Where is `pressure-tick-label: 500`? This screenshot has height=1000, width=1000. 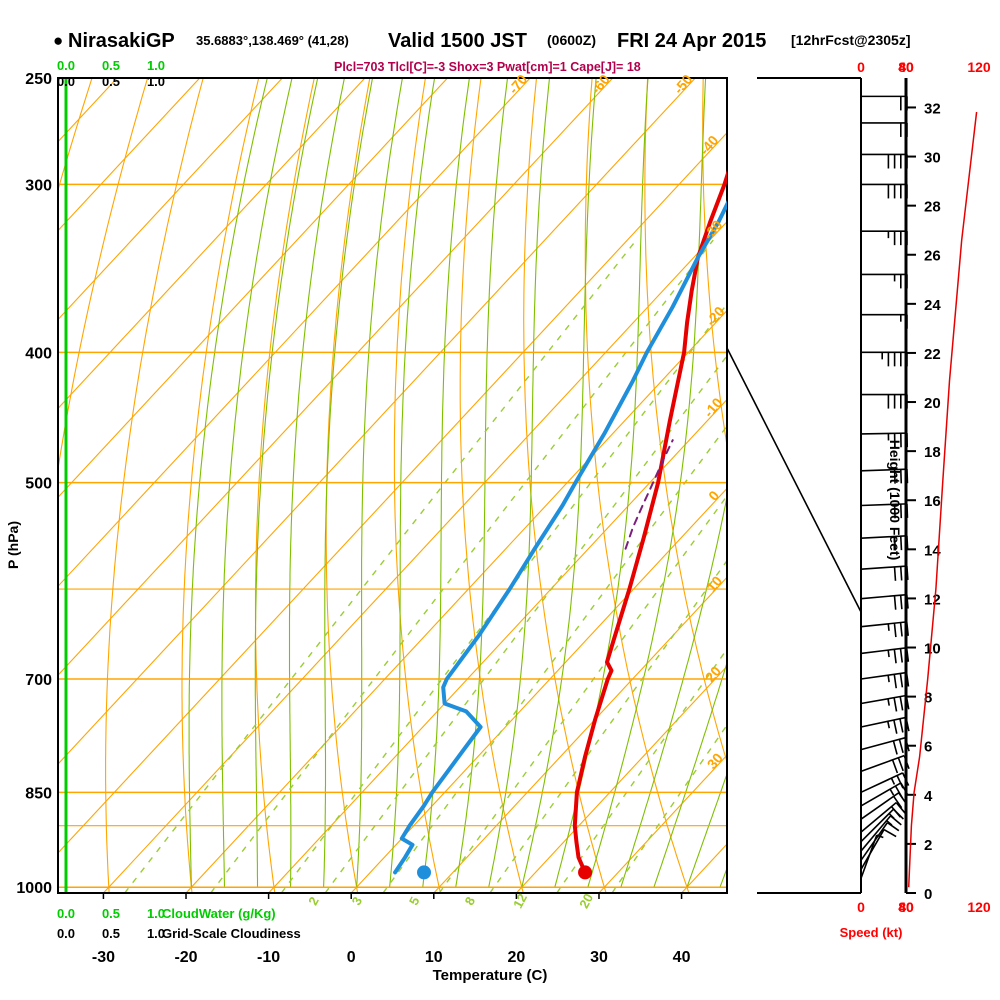 pressure-tick-label: 500 is located at coordinates (38, 484).